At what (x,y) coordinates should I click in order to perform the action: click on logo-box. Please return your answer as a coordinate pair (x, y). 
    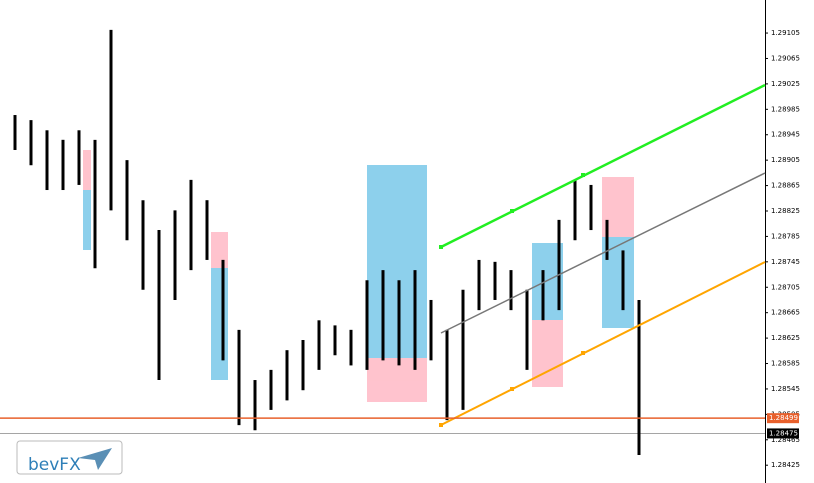
    Looking at the image, I should click on (69, 457).